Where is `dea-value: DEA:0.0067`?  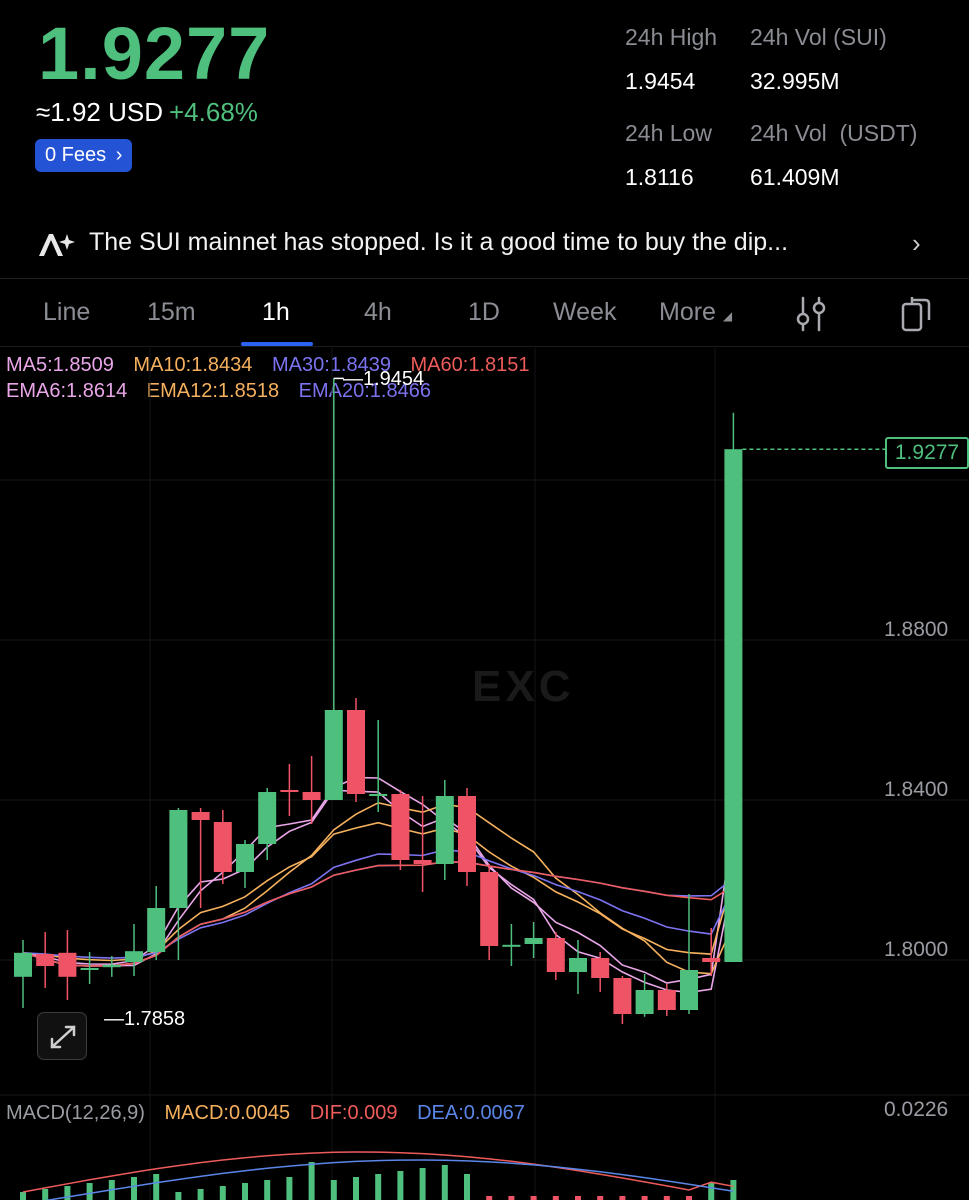
dea-value: DEA:0.0067 is located at coordinates (471, 1113).